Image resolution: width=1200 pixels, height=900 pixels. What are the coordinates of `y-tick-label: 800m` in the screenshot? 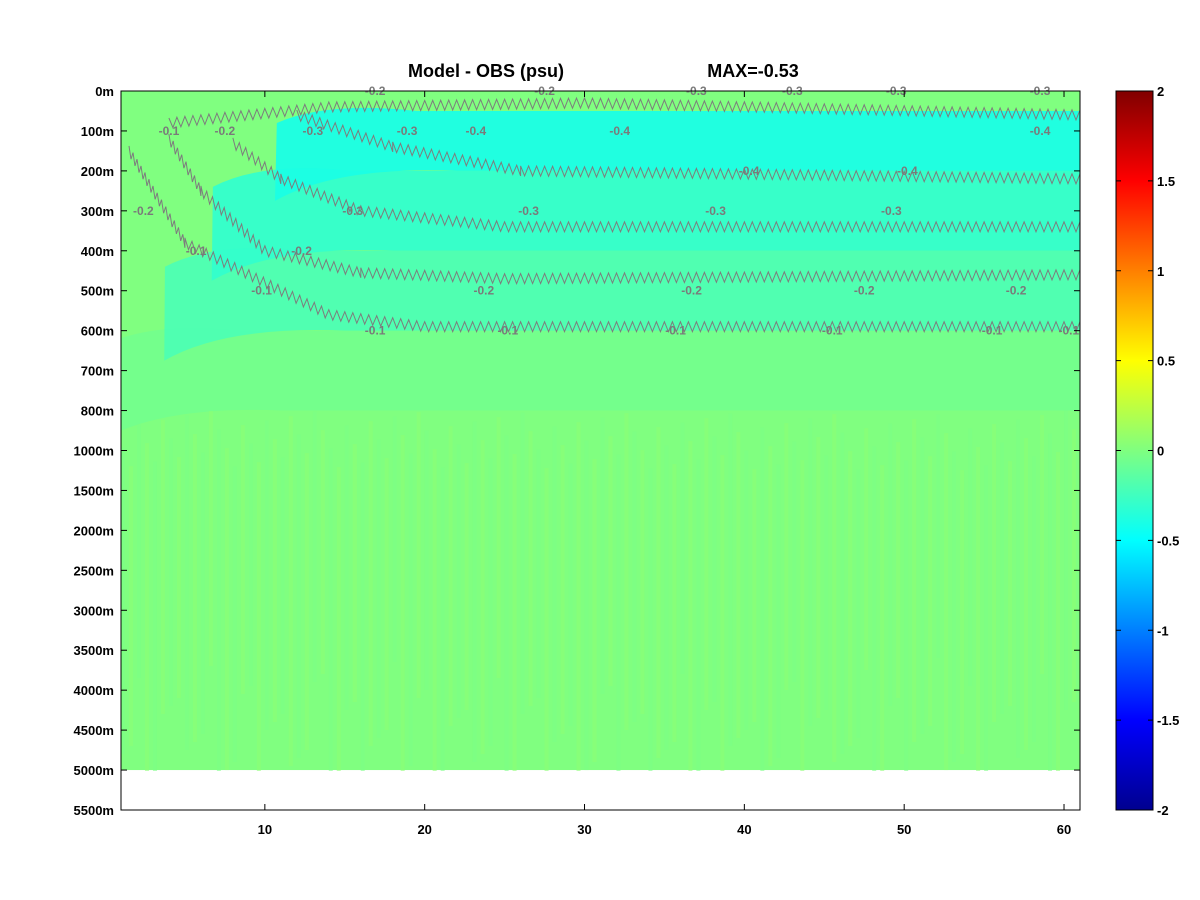 It's located at (97, 411).